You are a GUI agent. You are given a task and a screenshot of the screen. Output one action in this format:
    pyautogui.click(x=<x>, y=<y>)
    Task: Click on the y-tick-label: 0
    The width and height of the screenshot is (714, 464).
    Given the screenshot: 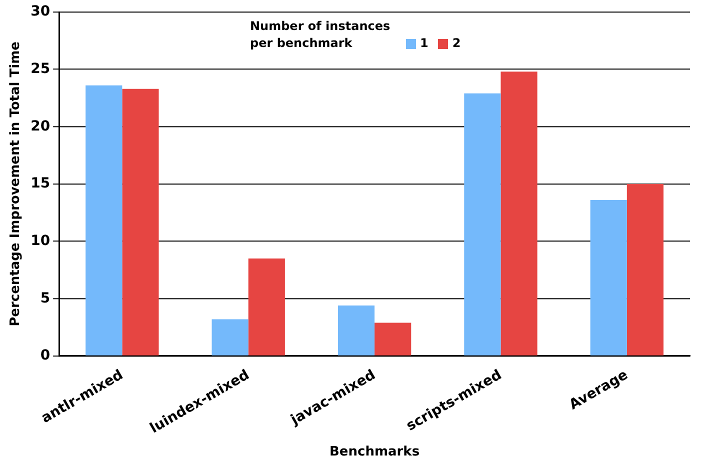 What is the action you would take?
    pyautogui.click(x=45, y=356)
    